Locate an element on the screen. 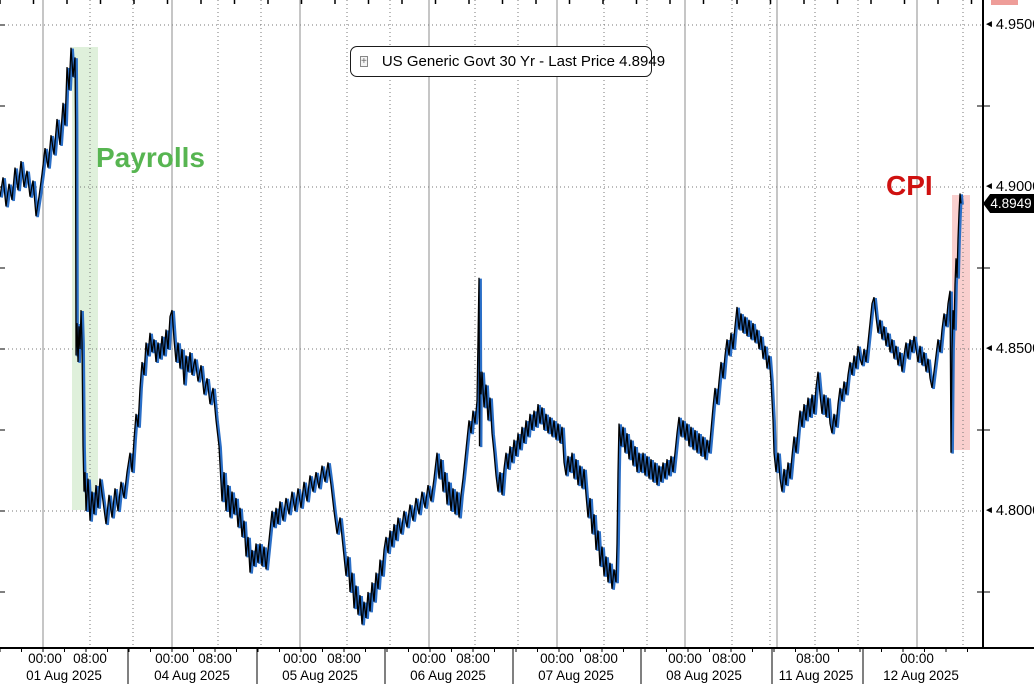 The height and width of the screenshot is (686, 1034). y-axis-label-text: 4.9000 is located at coordinates (1014, 187).